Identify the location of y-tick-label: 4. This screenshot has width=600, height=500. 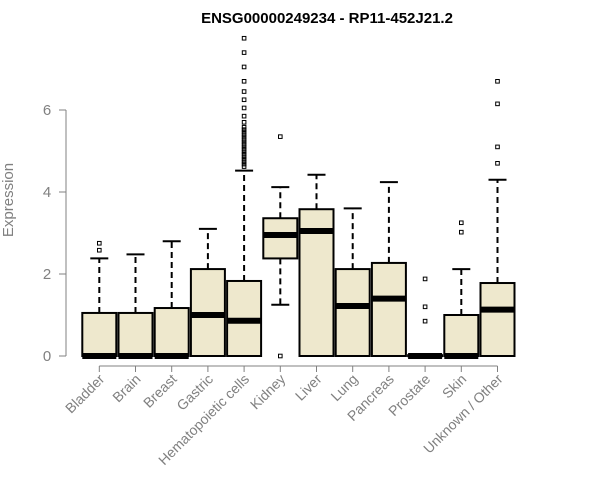
(47, 192).